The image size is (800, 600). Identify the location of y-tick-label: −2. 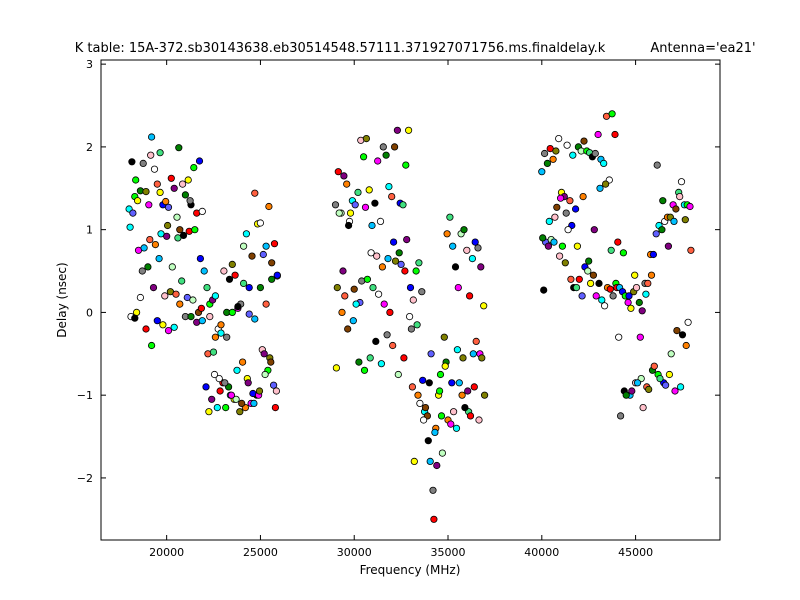
(85, 478).